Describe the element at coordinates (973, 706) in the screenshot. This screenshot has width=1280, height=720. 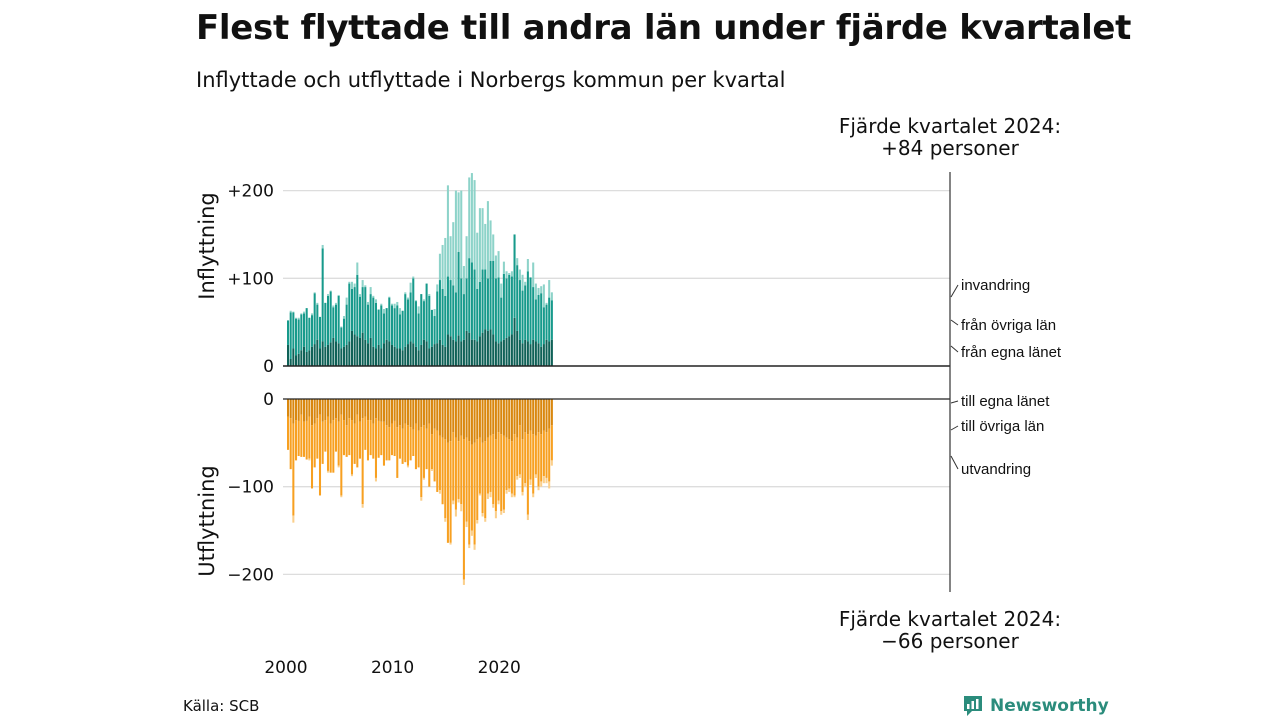
I see `newsworthy-logo-icon` at that location.